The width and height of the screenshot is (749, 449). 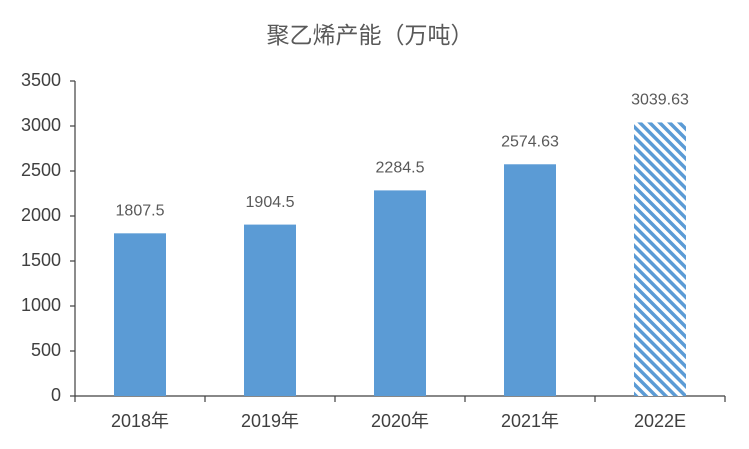 What do you see at coordinates (41, 125) in the screenshot?
I see `y-tick-label: 3000` at bounding box center [41, 125].